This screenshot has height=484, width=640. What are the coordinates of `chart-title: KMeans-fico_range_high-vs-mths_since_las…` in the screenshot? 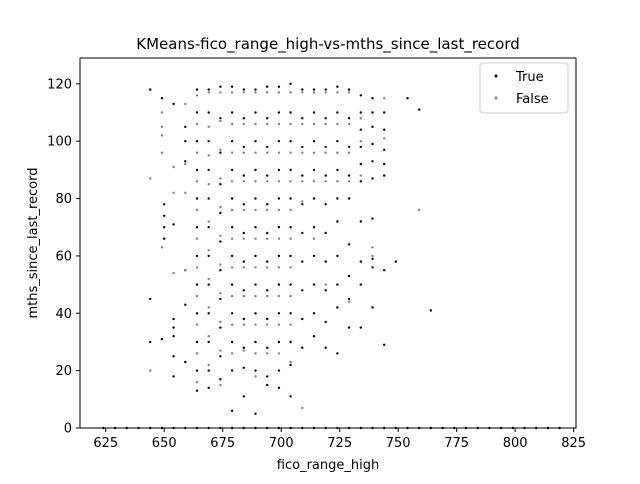 It's located at (328, 44).